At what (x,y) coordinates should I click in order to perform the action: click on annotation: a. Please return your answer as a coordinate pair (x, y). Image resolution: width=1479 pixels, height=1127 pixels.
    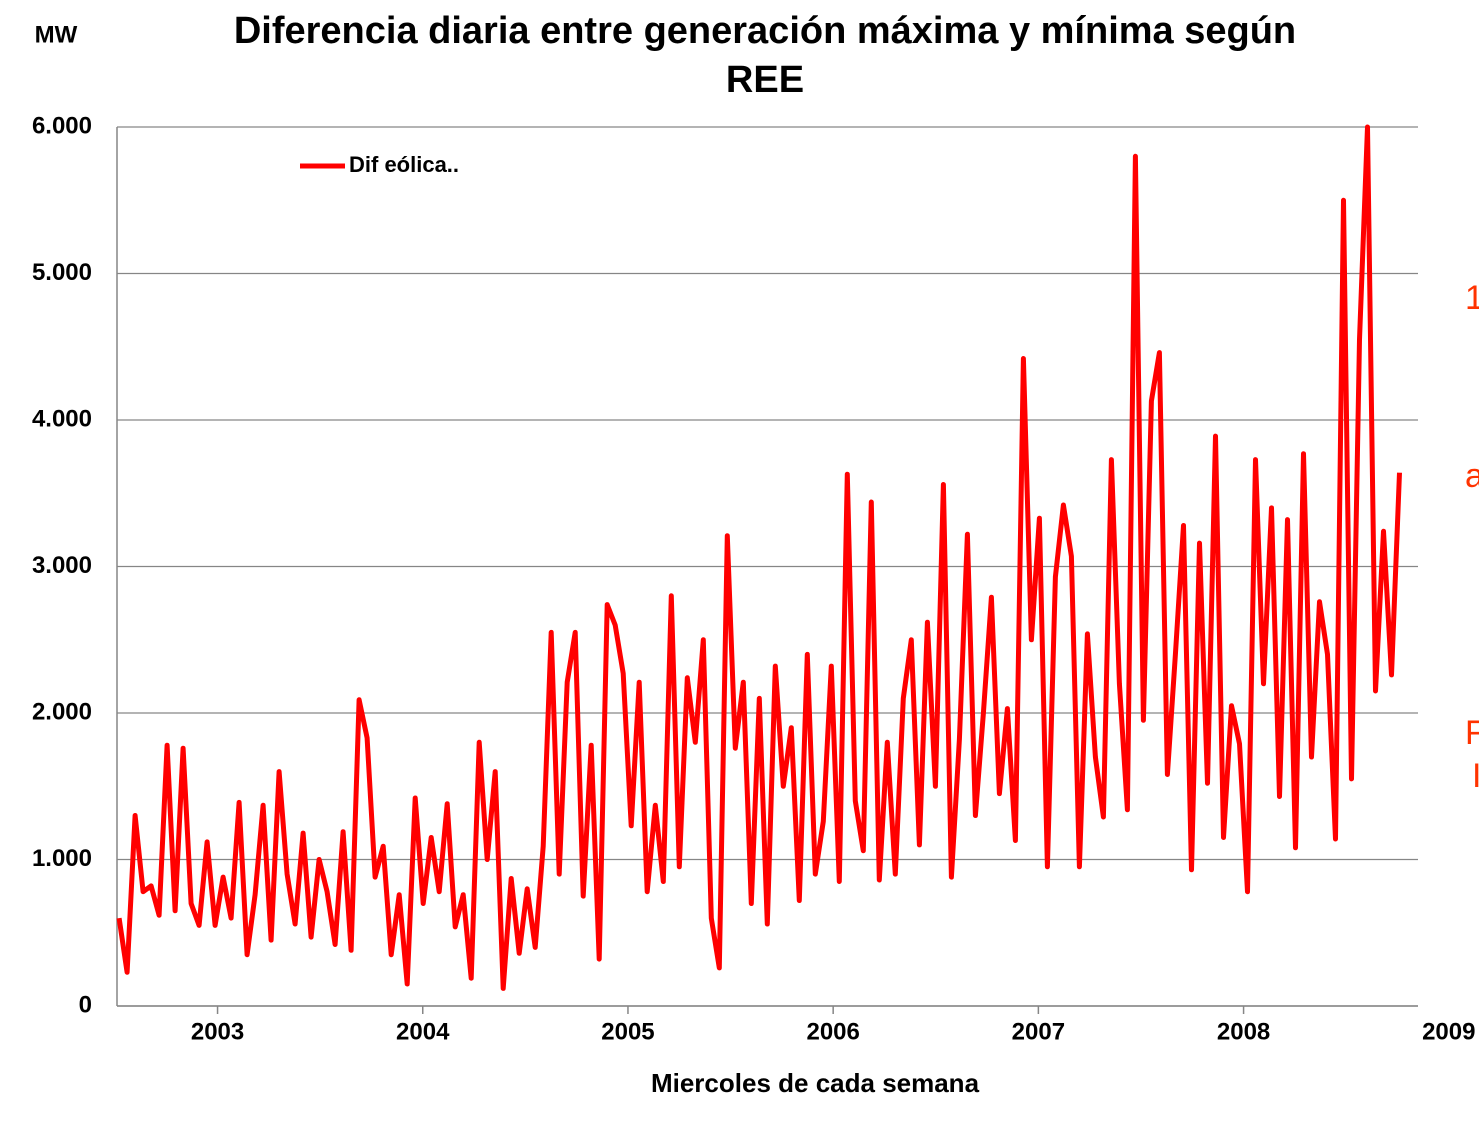
    Looking at the image, I should click on (1472, 476).